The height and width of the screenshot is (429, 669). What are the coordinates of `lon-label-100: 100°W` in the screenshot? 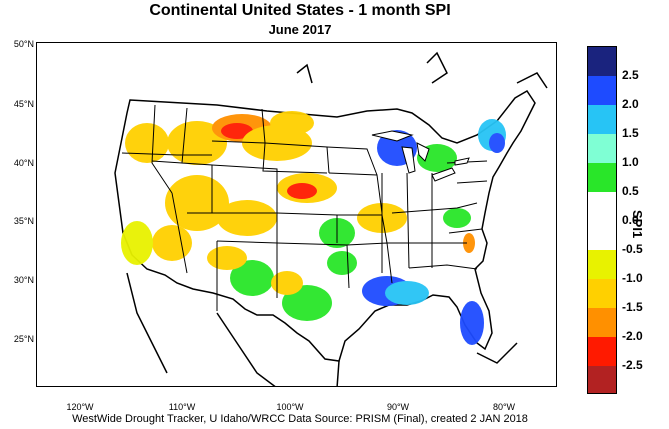 It's located at (290, 407).